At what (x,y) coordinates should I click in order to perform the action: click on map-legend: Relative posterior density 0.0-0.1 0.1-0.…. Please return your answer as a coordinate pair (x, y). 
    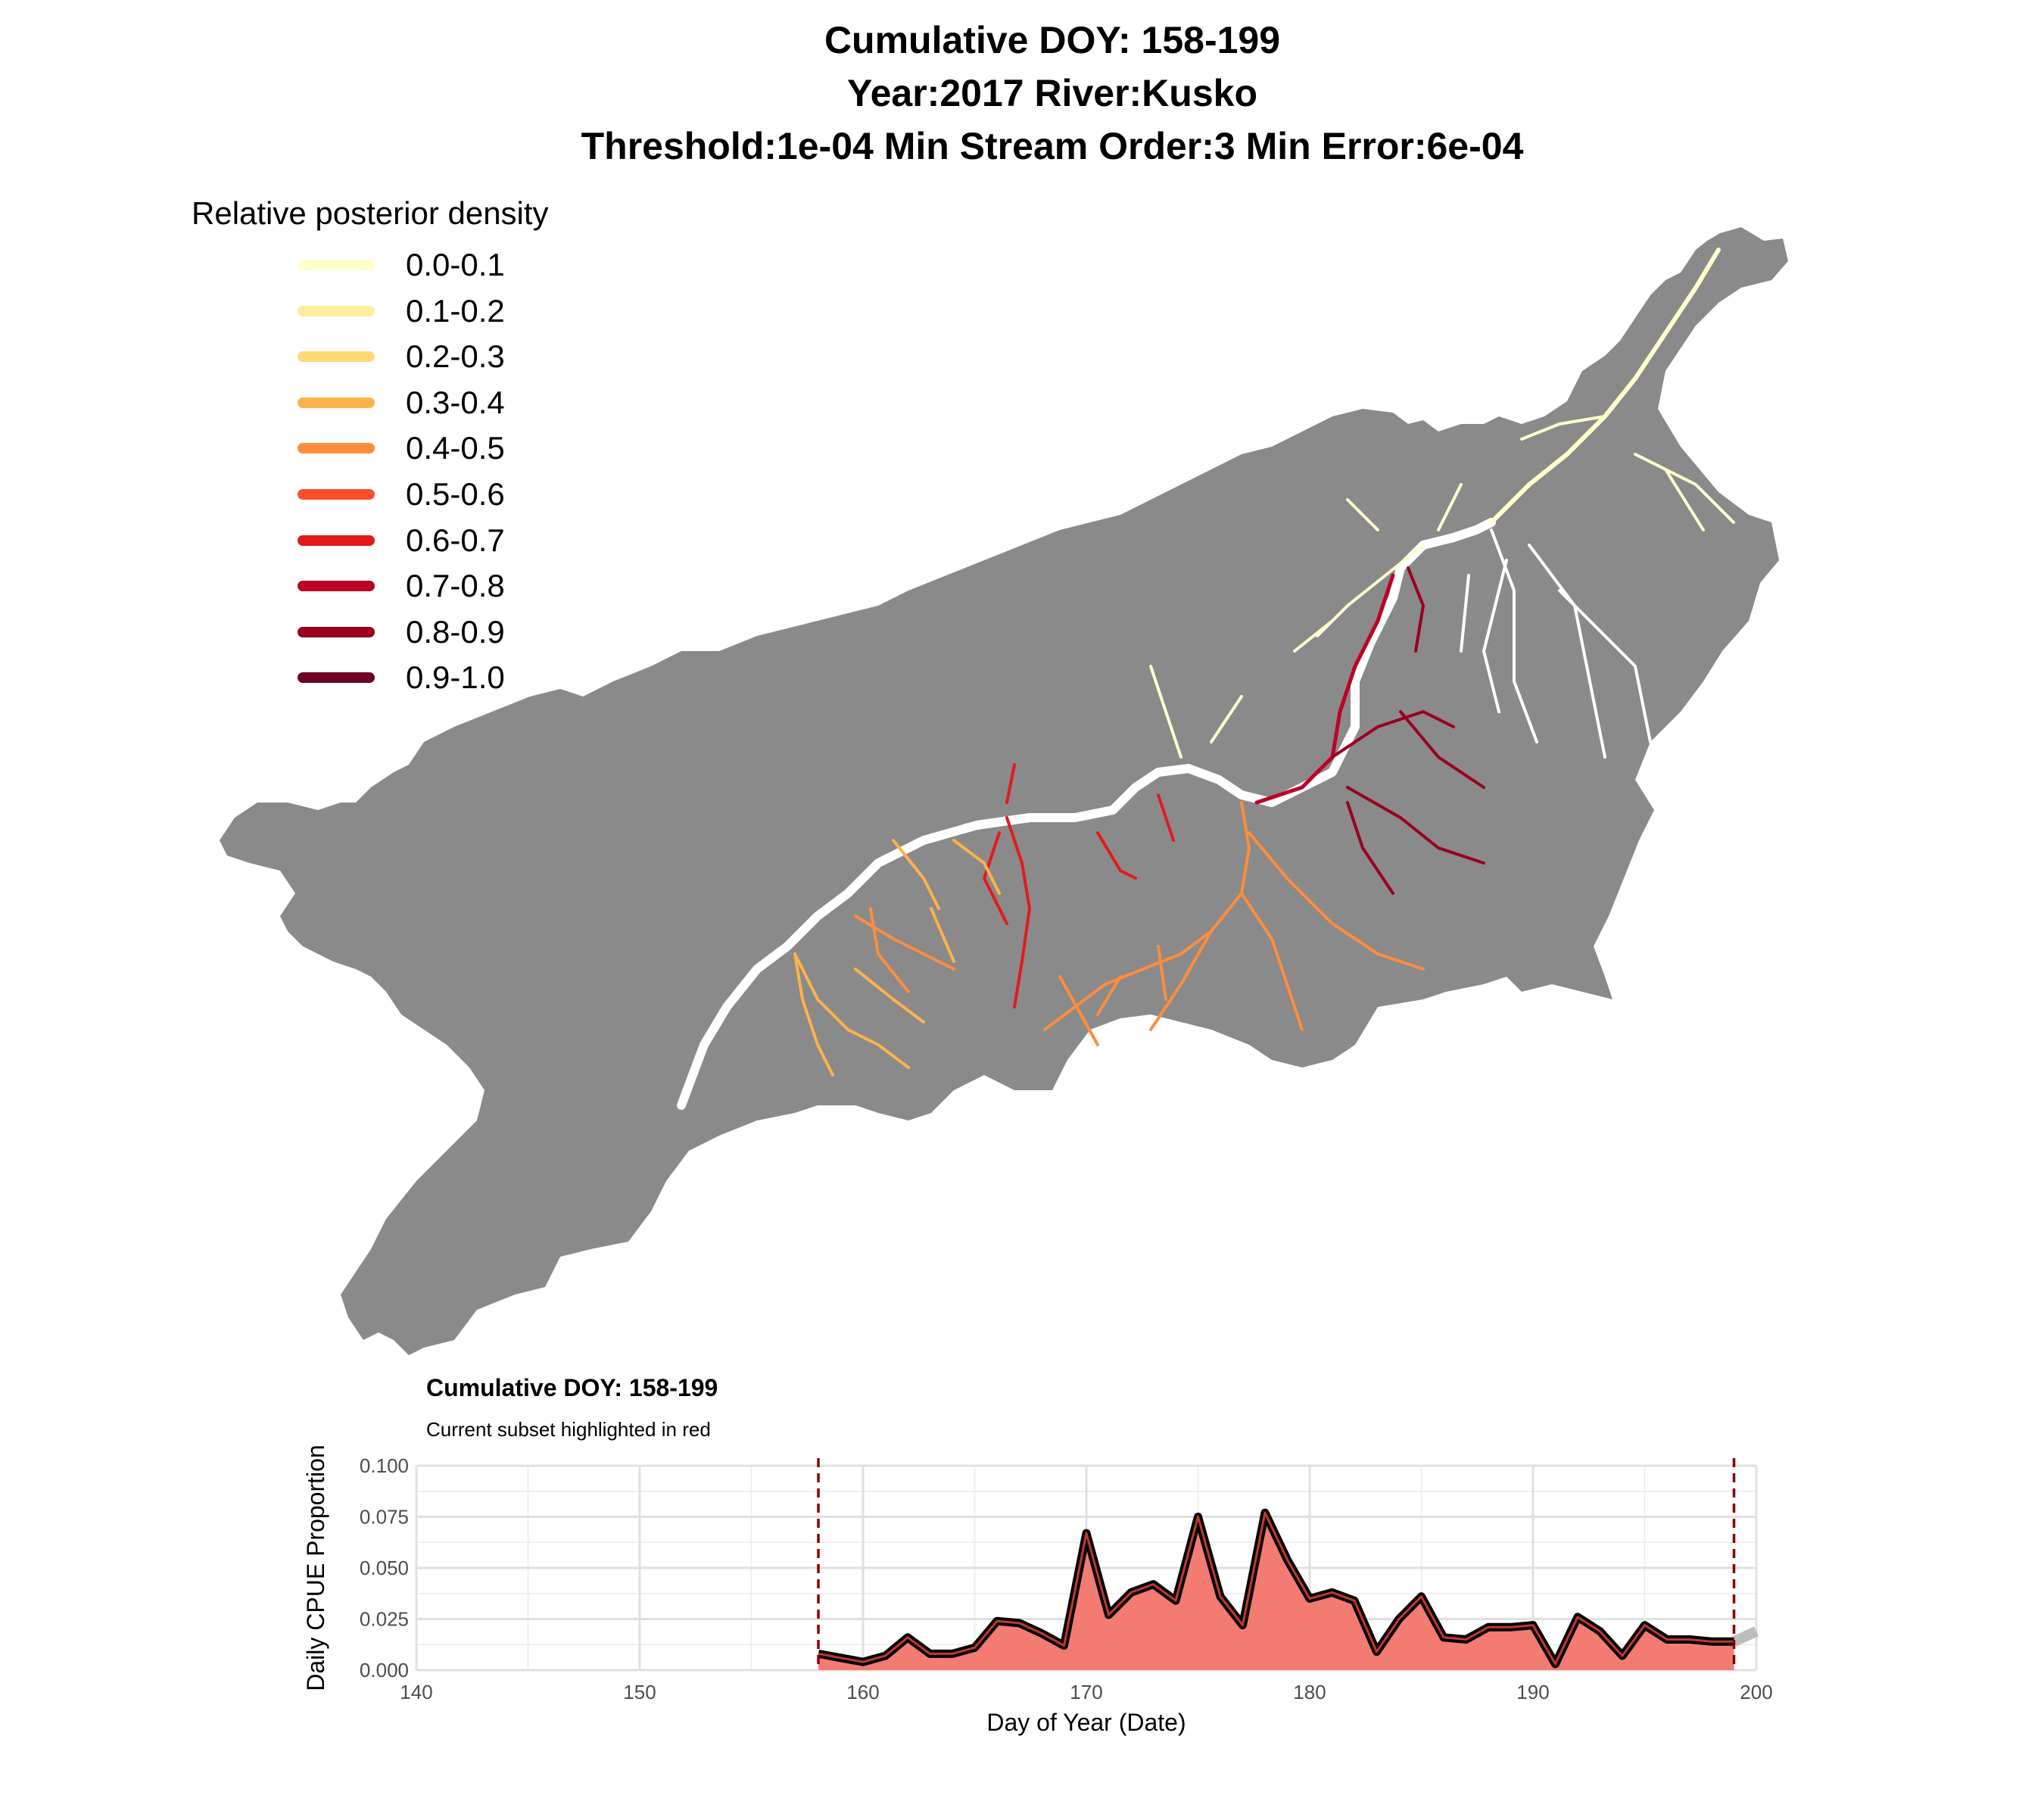
    Looking at the image, I should click on (370, 448).